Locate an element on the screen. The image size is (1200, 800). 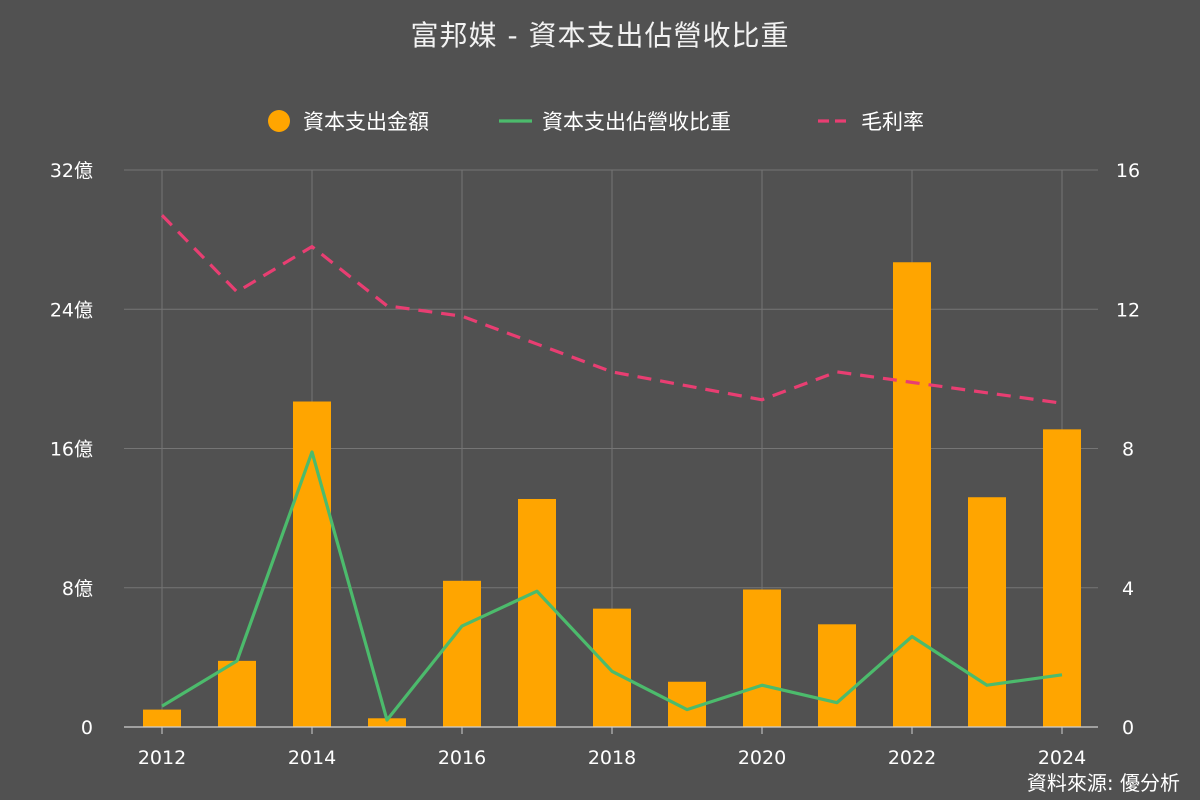
x-tick-label: 2024 is located at coordinates (1062, 758).